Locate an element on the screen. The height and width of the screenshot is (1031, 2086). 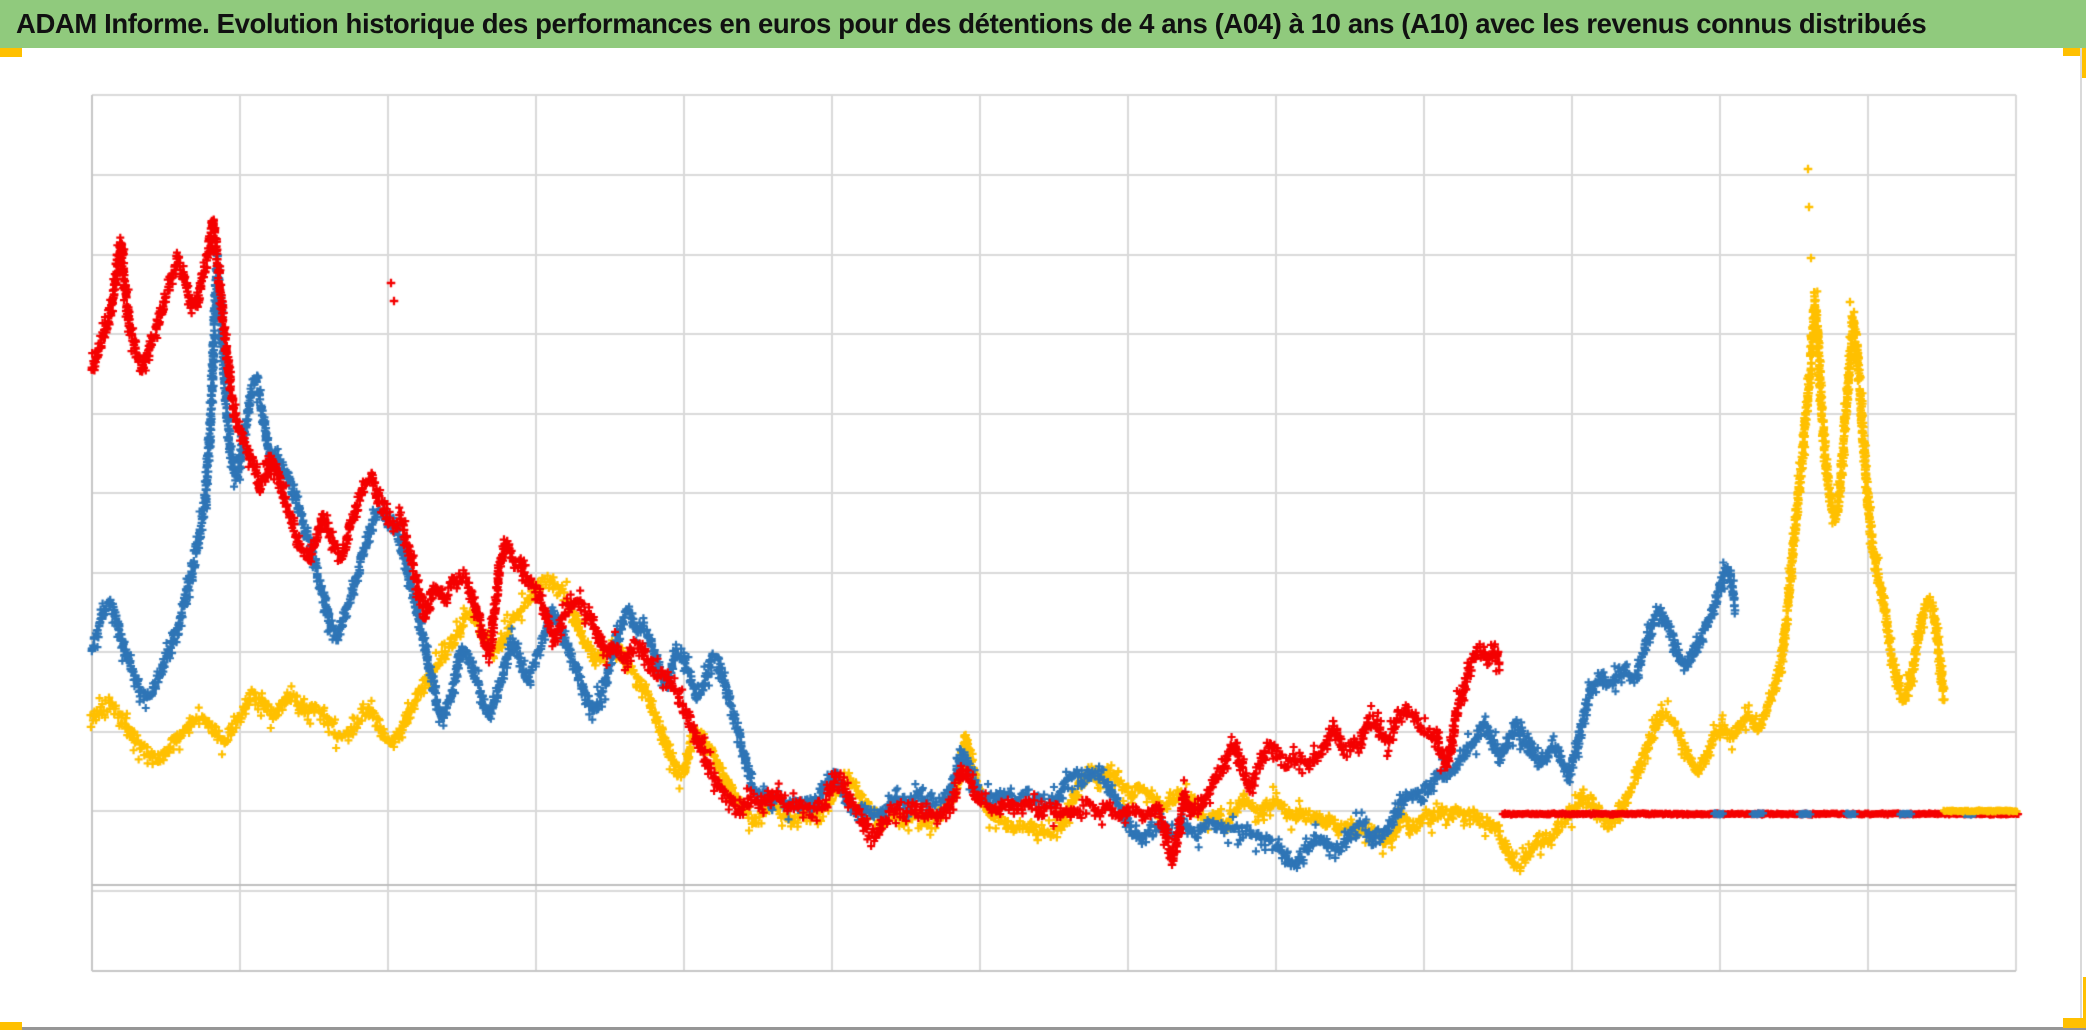
bottom-rule is located at coordinates (1043, 1028).